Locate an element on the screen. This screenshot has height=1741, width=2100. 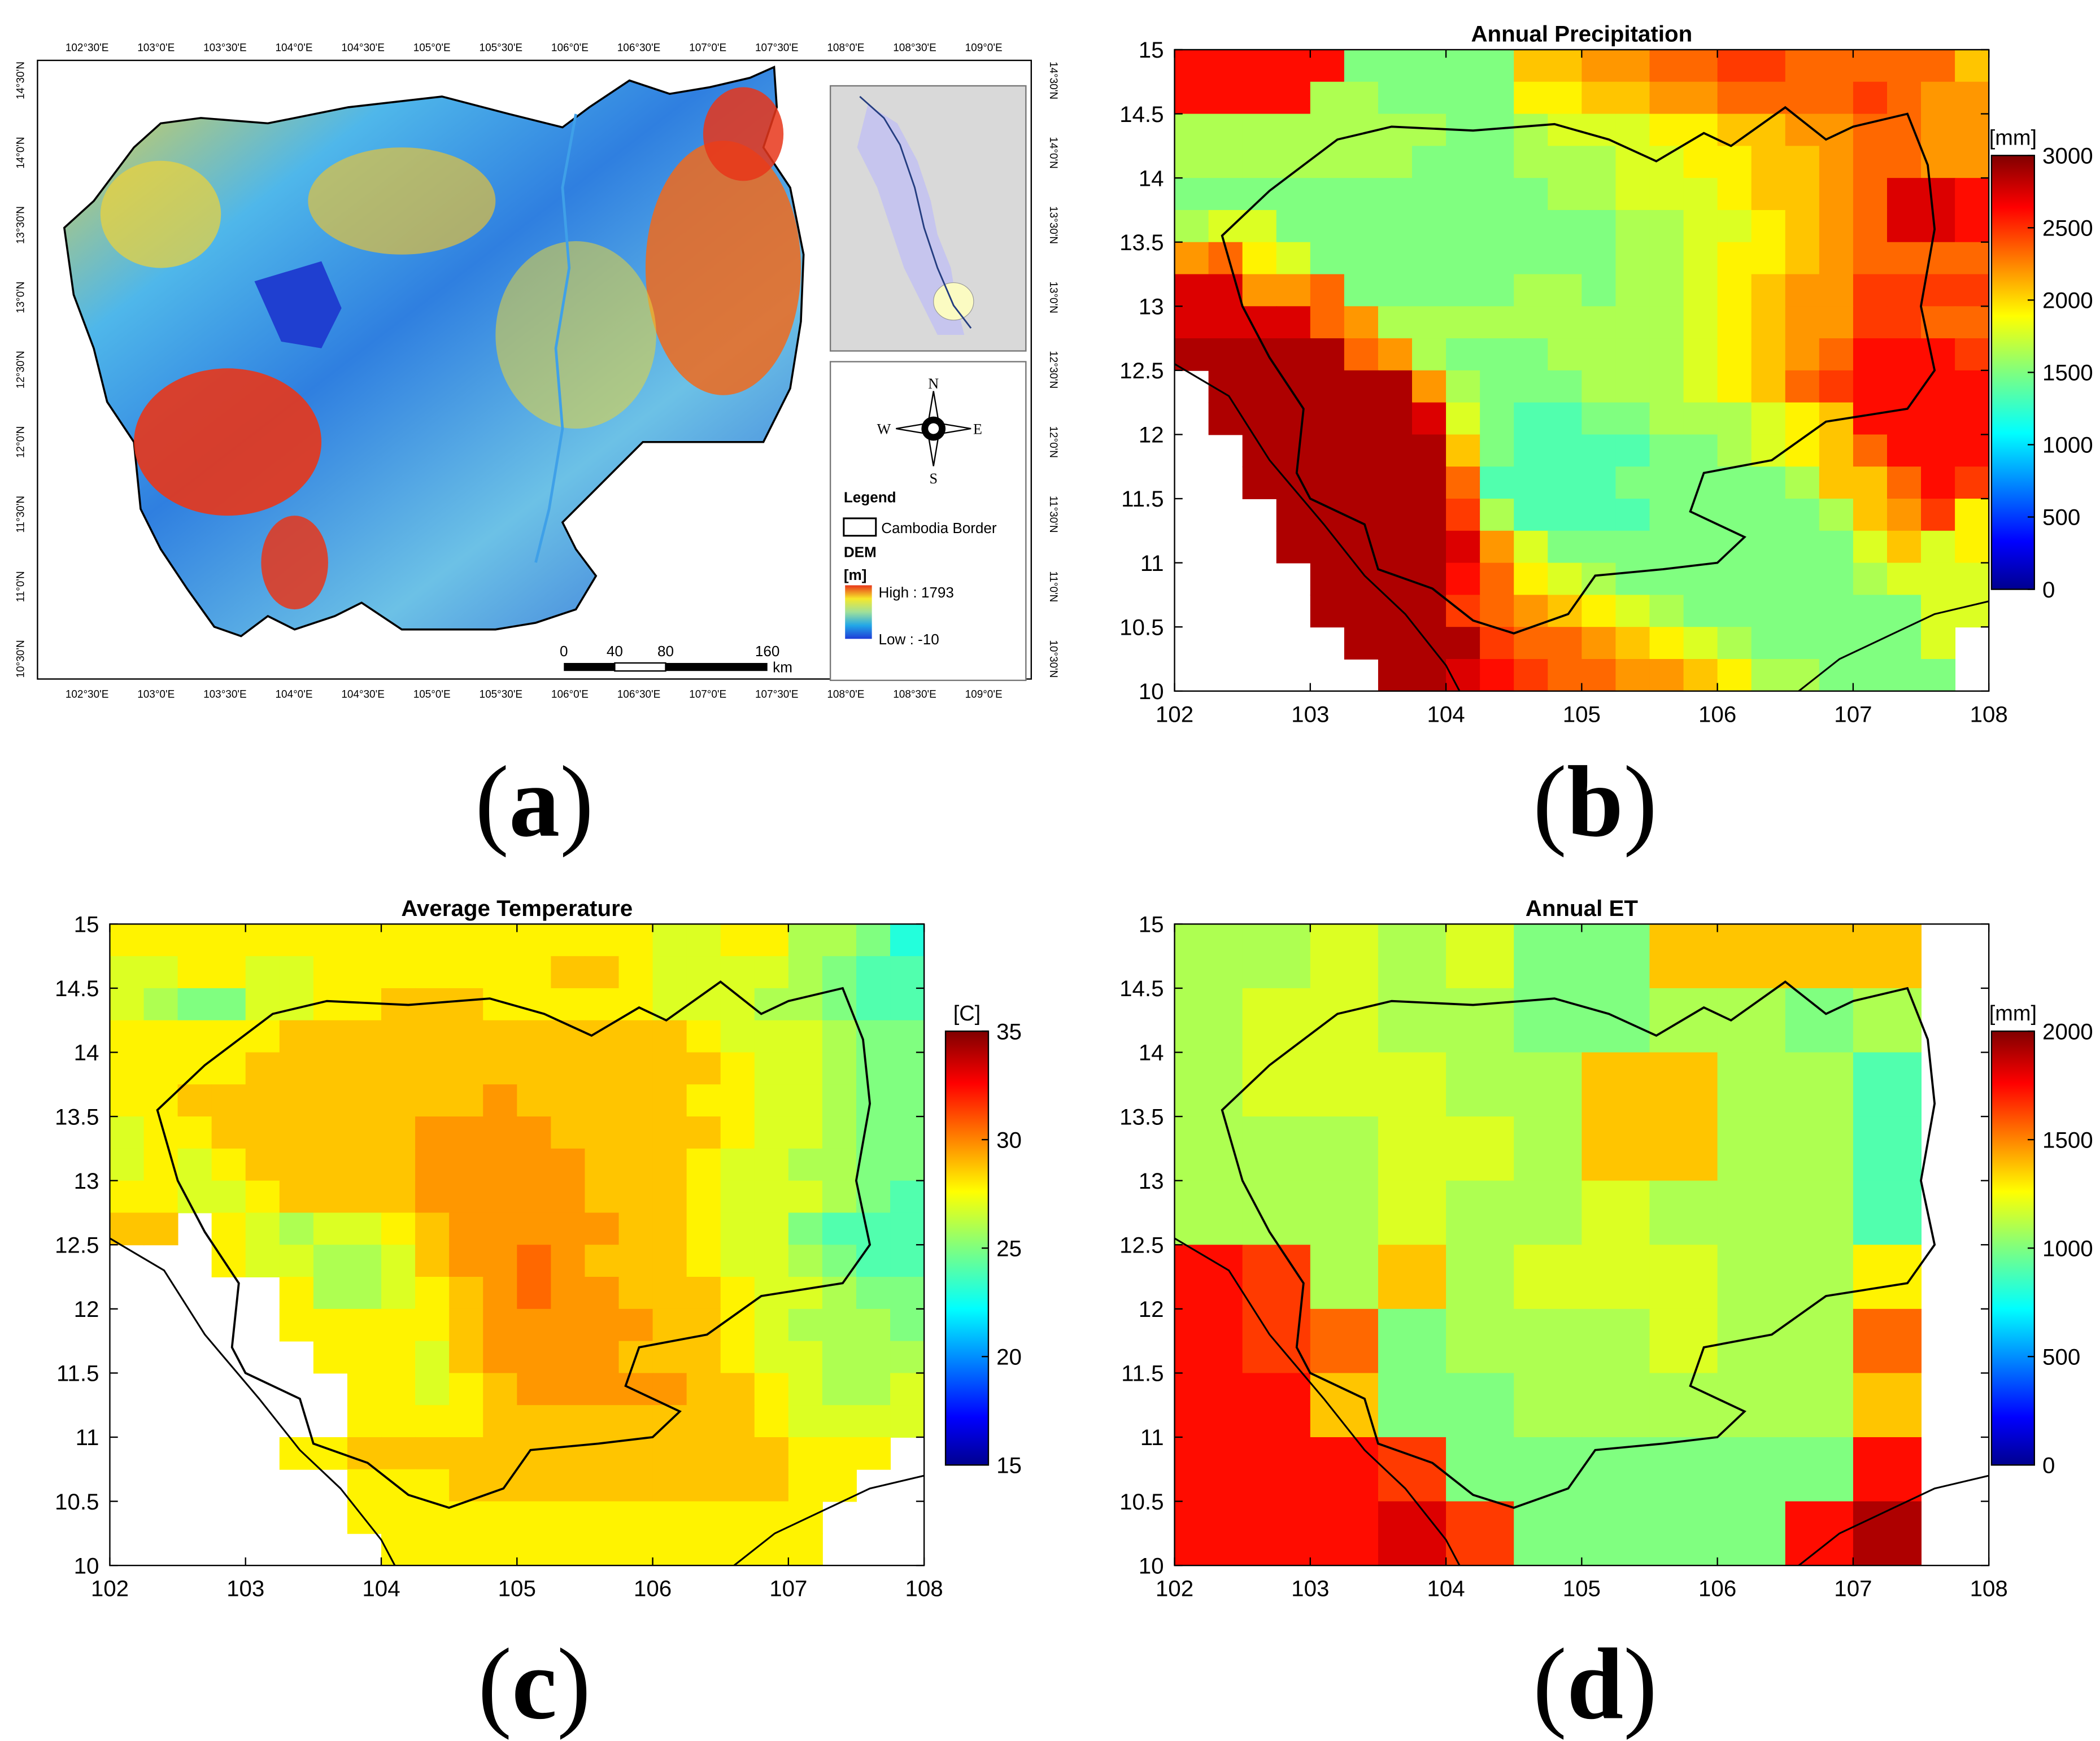
inset-cambodia is located at coordinates (954, 301).